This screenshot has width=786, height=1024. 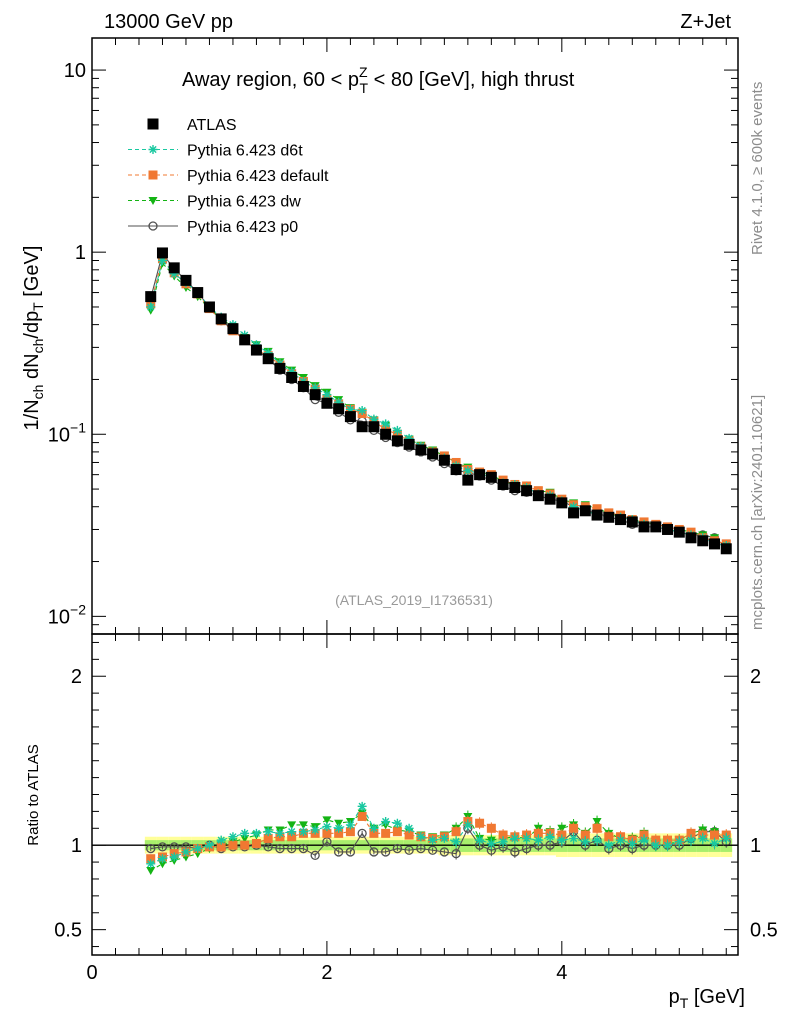 What do you see at coordinates (258, 176) in the screenshot?
I see `legend-label: Pythia 6.423 default` at bounding box center [258, 176].